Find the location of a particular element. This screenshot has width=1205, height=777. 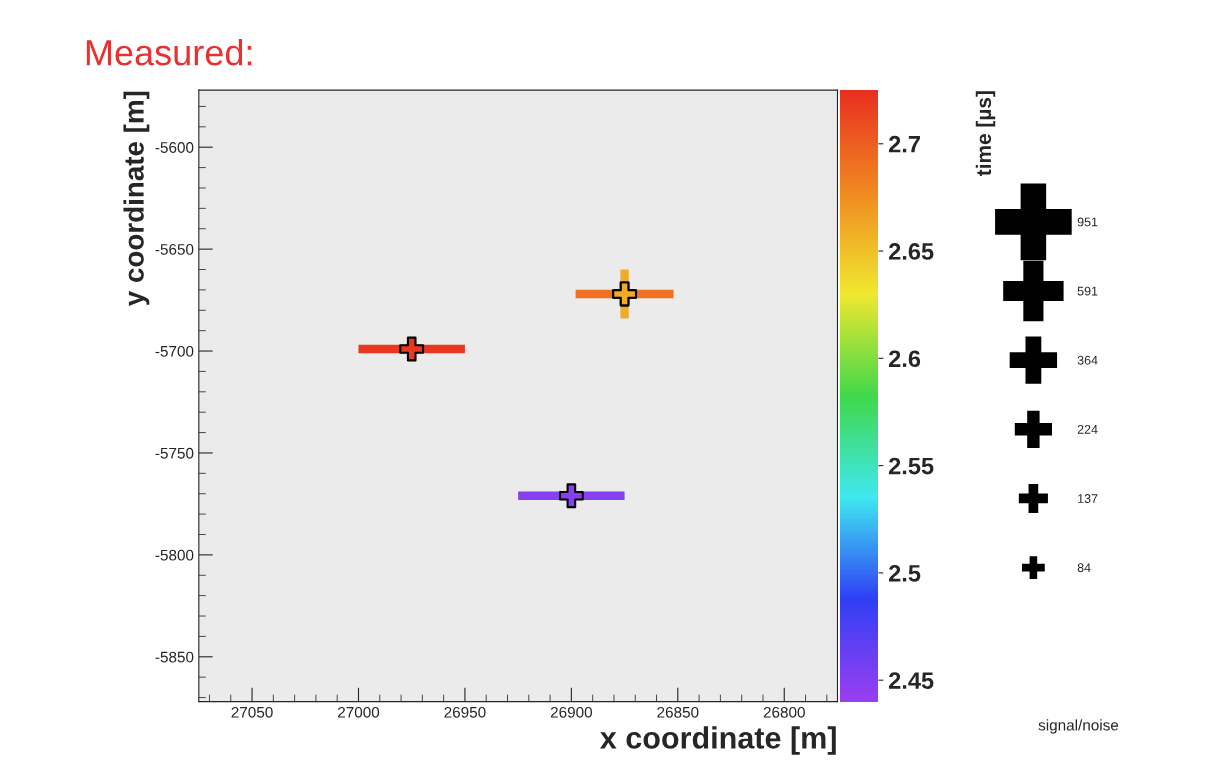

x-tick-label: 27000 is located at coordinates (359, 712).